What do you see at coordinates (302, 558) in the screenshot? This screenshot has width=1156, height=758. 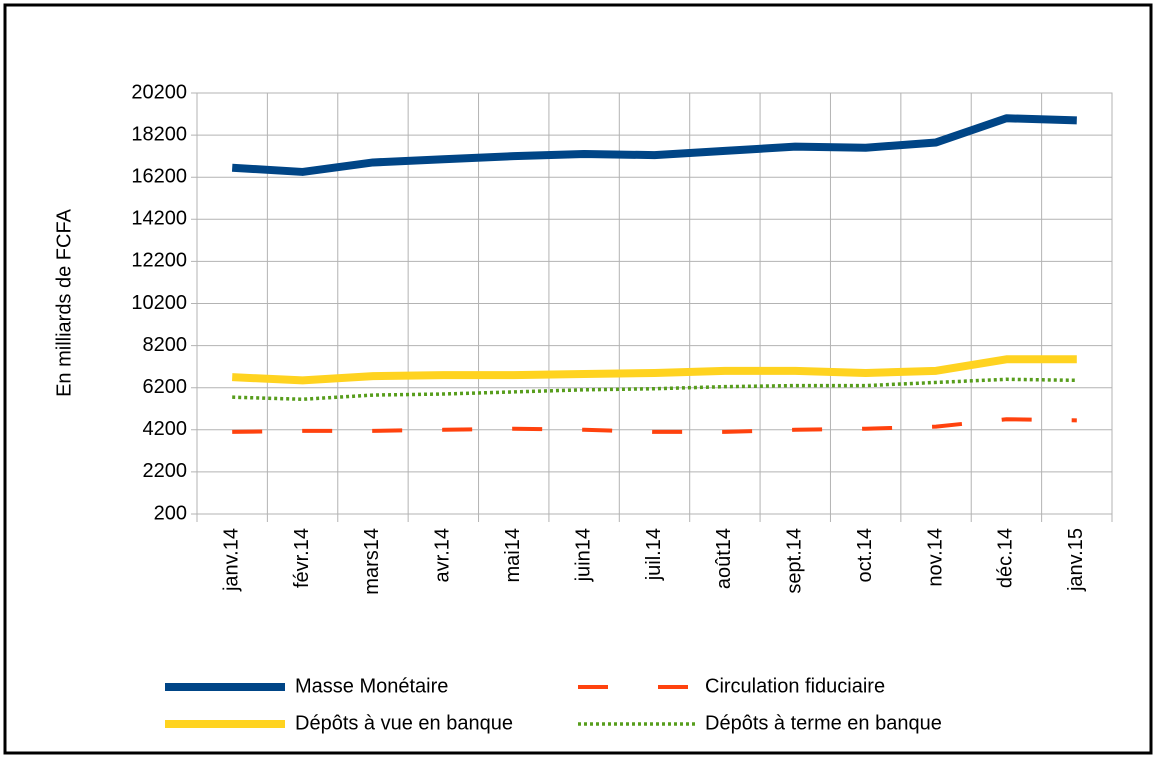 I see `x-tick-label: févr.14` at bounding box center [302, 558].